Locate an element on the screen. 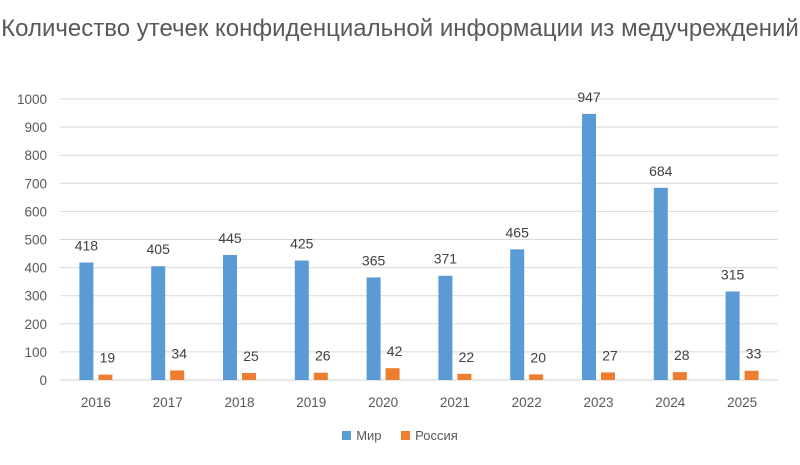 The height and width of the screenshot is (465, 800). data-label-russia: 33 is located at coordinates (754, 354).